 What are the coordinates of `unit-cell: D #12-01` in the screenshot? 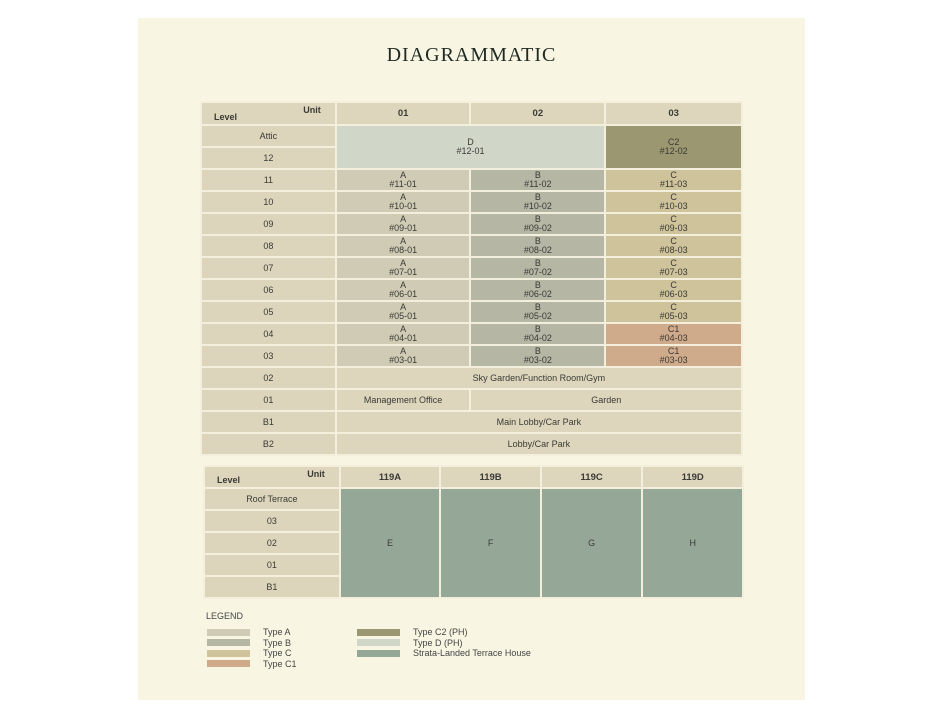 It's located at (470, 147).